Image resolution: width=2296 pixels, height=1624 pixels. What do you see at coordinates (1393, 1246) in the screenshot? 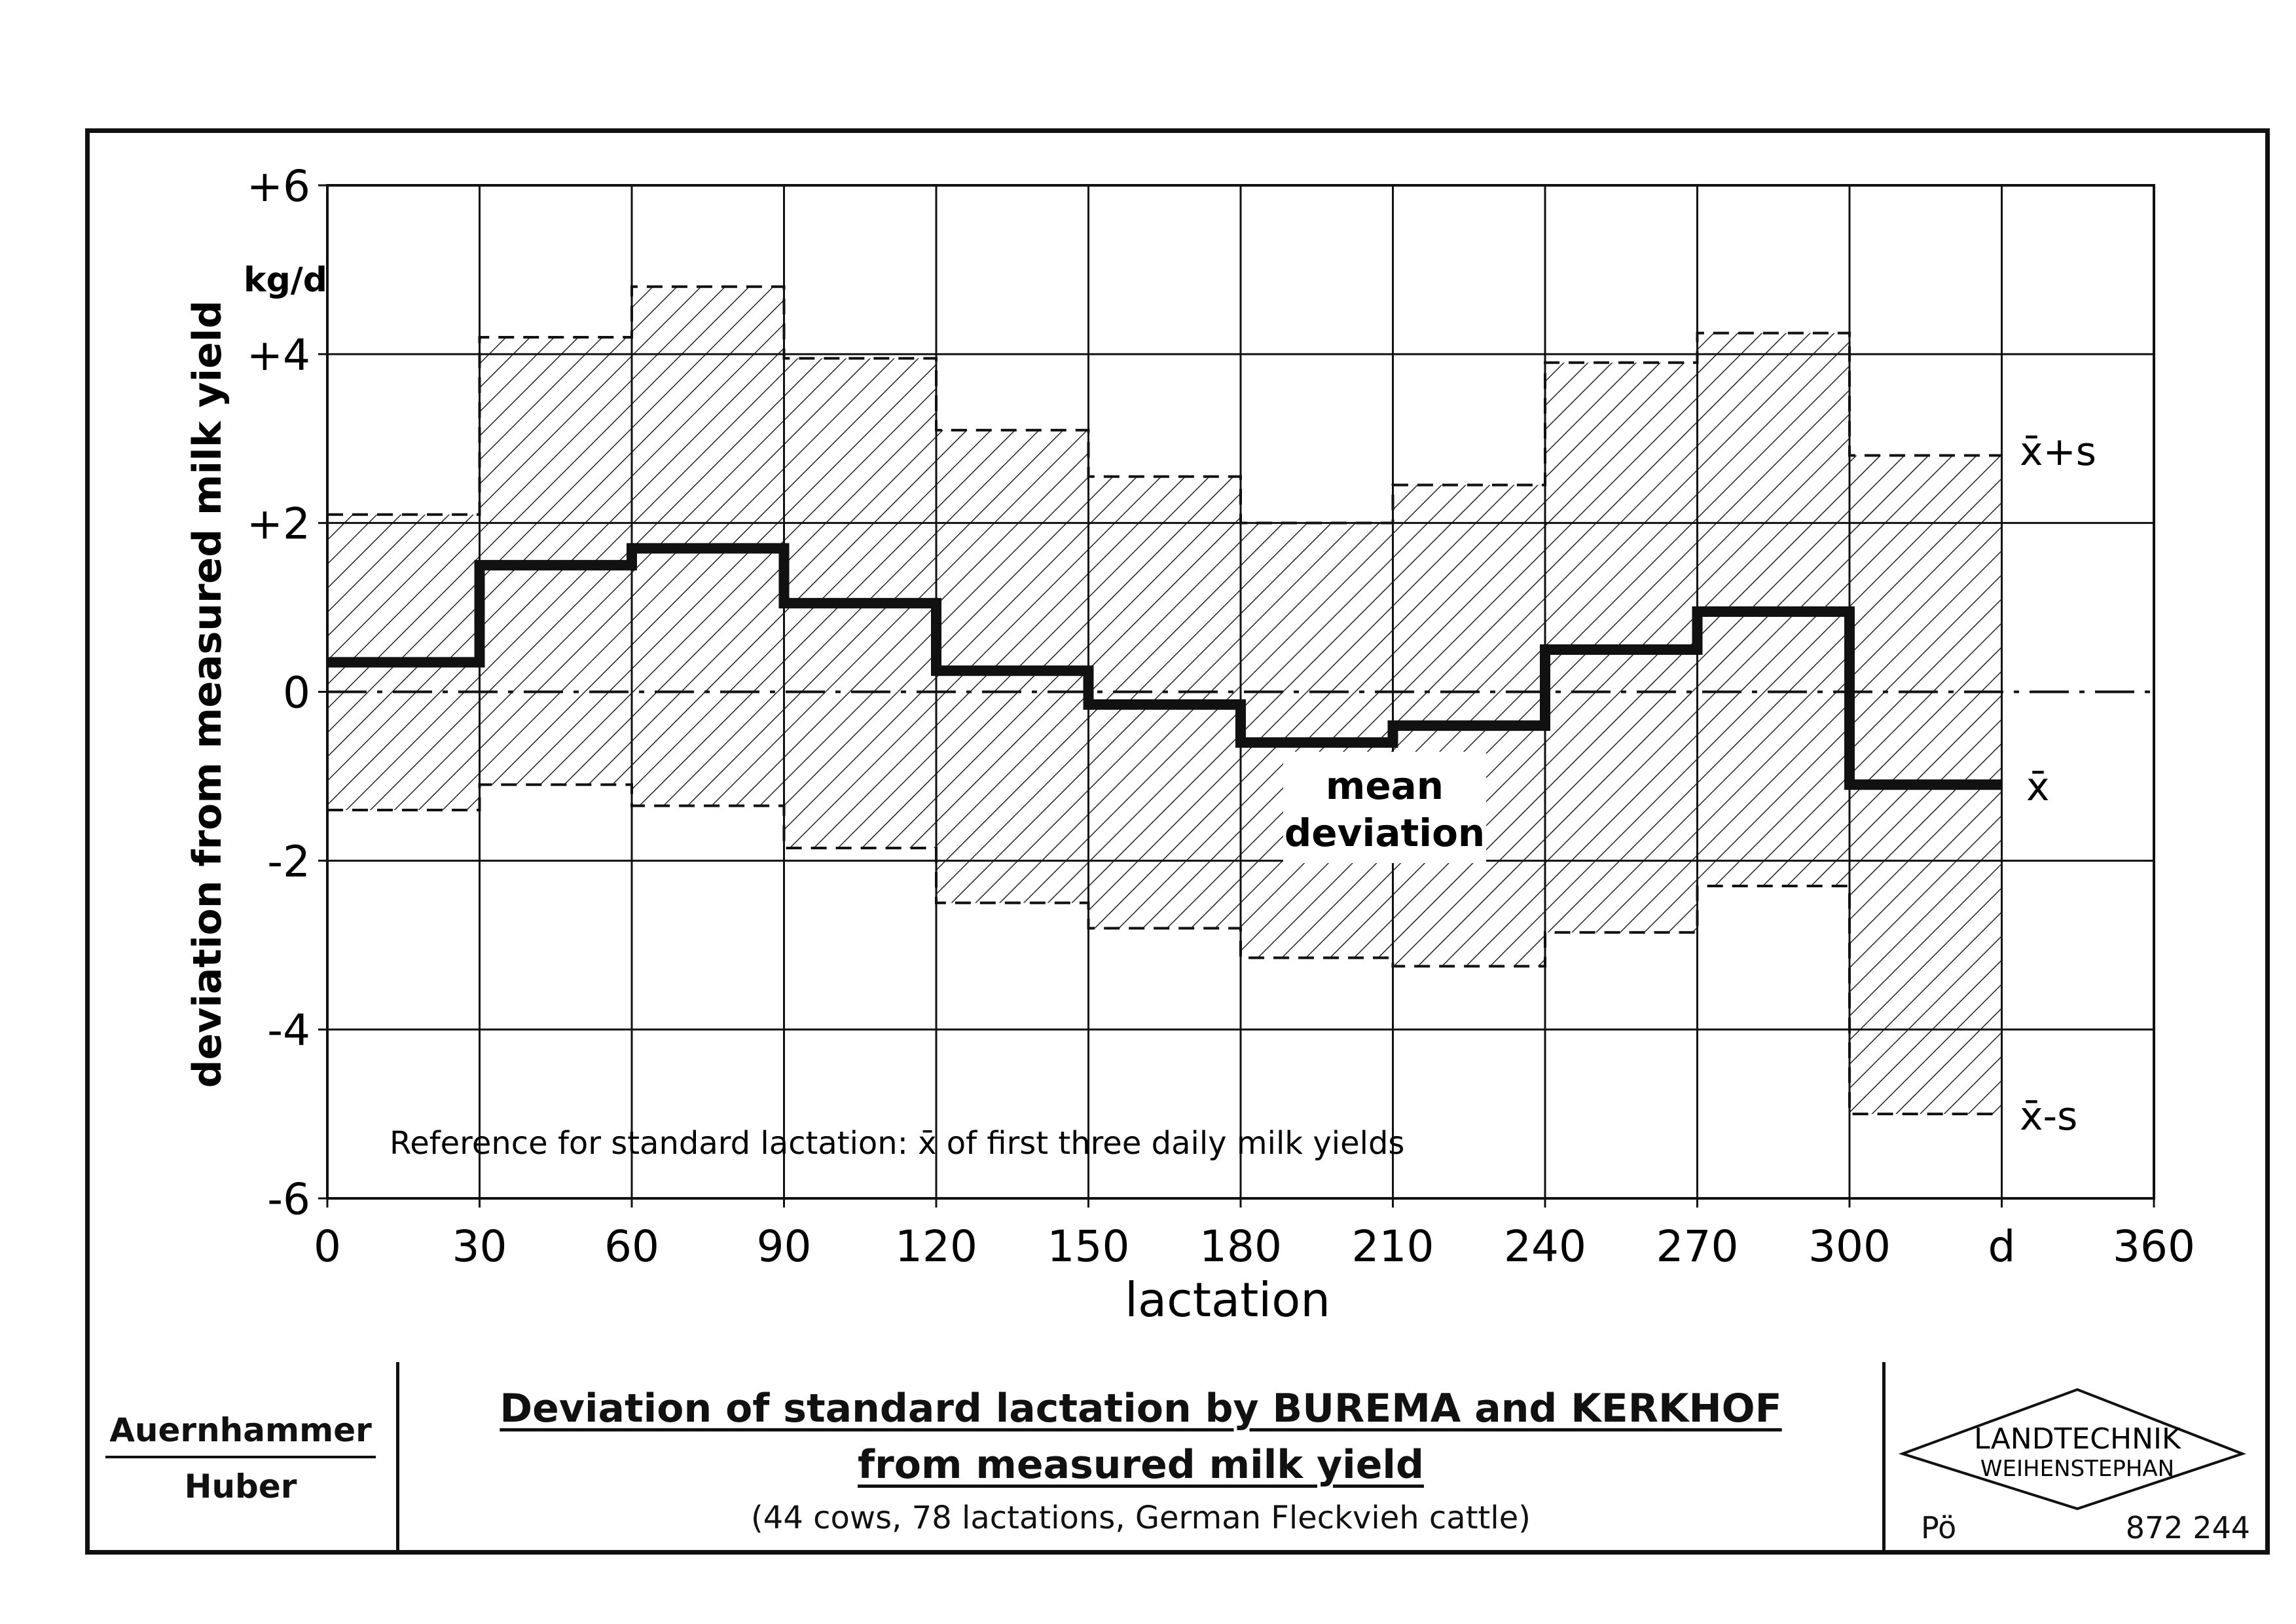
I see `x-tick-label: 210` at bounding box center [1393, 1246].